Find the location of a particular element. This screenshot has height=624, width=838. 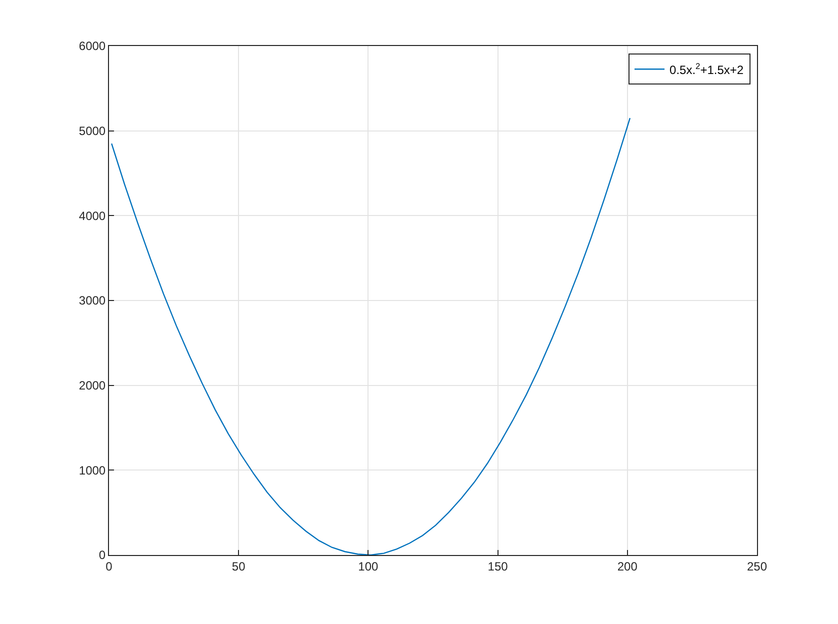

x-tick-label: 150 is located at coordinates (498, 566).